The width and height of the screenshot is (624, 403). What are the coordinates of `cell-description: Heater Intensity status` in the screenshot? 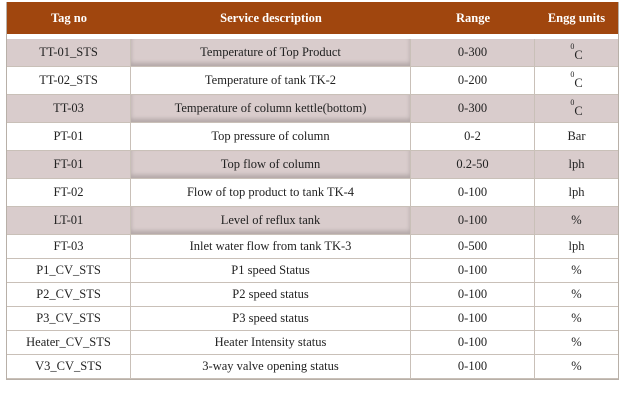 It's located at (271, 343).